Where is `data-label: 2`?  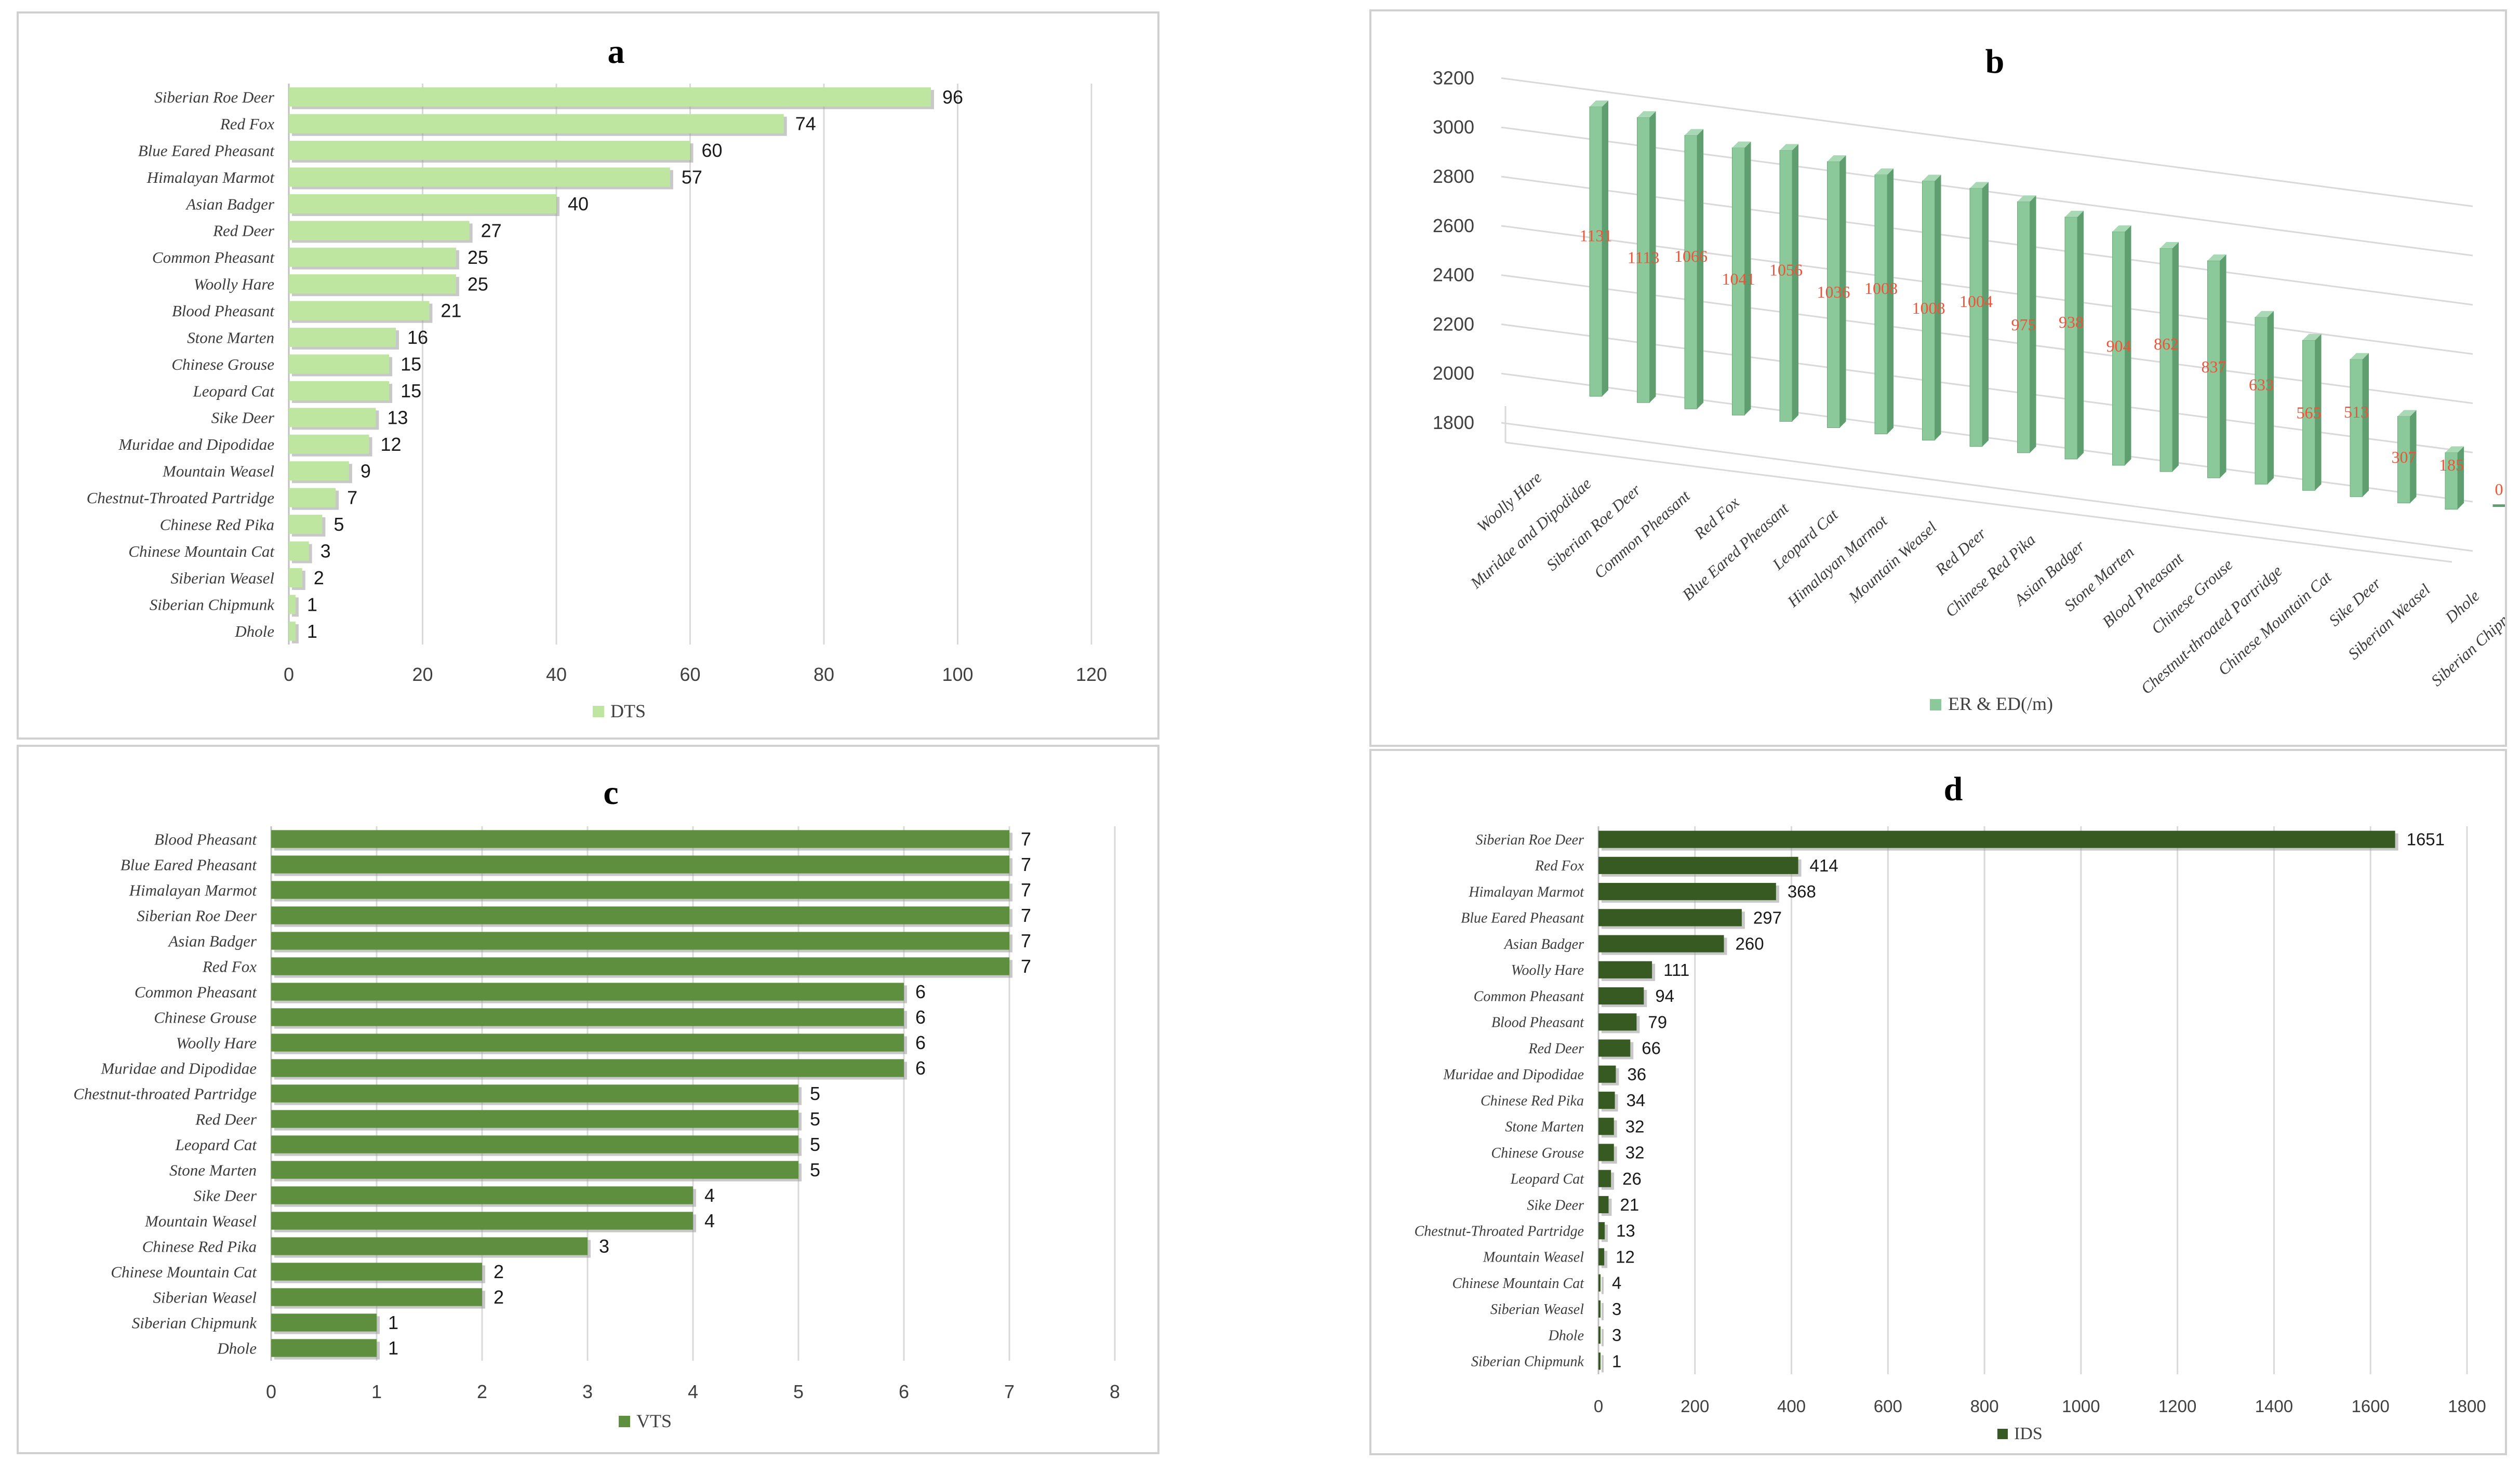 data-label: 2 is located at coordinates (319, 577).